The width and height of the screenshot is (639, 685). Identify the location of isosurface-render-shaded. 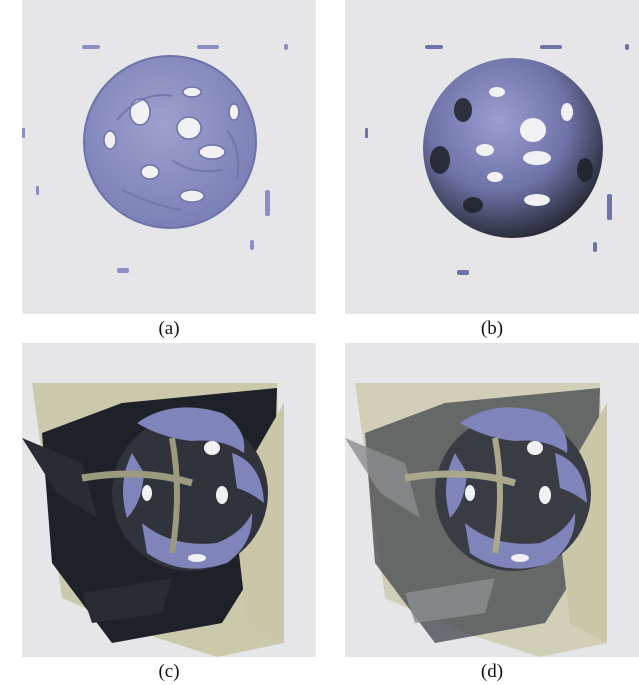
(497, 159).